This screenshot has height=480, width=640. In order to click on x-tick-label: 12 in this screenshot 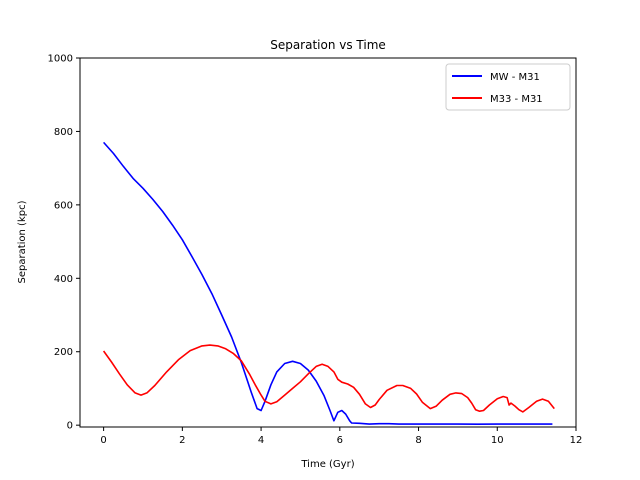, I will do `click(576, 440)`.